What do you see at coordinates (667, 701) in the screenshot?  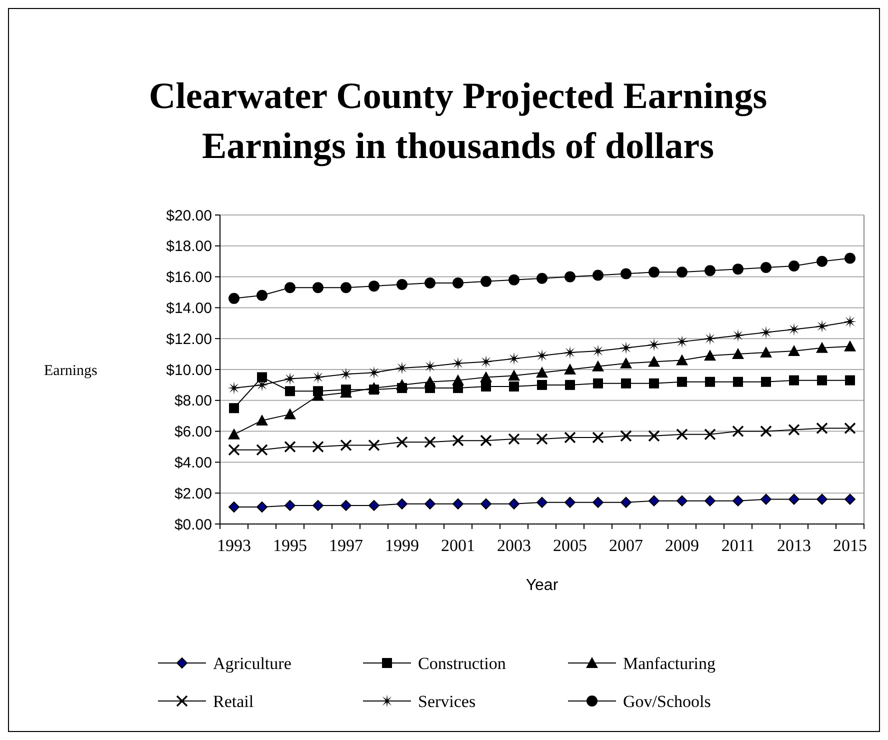 I see `legend-label: Gov/Schools` at bounding box center [667, 701].